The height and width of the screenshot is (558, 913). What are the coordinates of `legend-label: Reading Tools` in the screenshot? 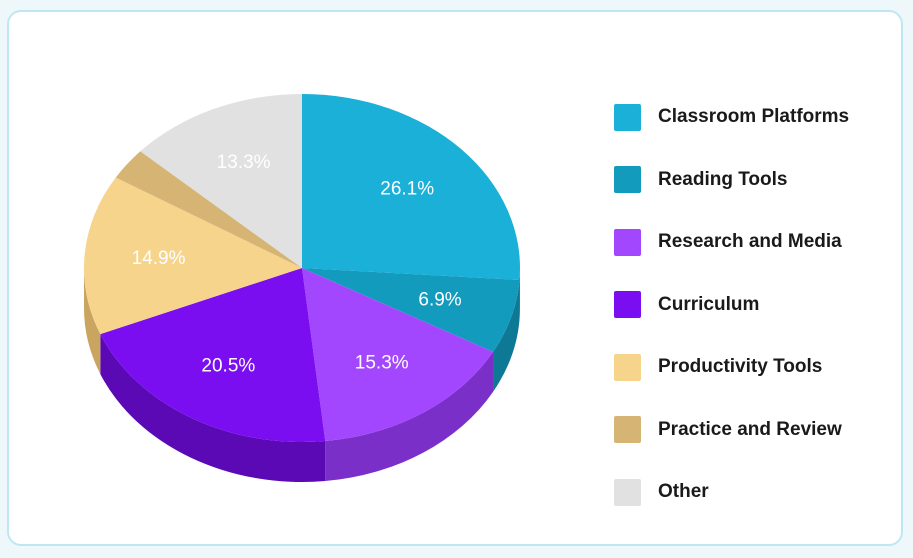 It's located at (723, 179).